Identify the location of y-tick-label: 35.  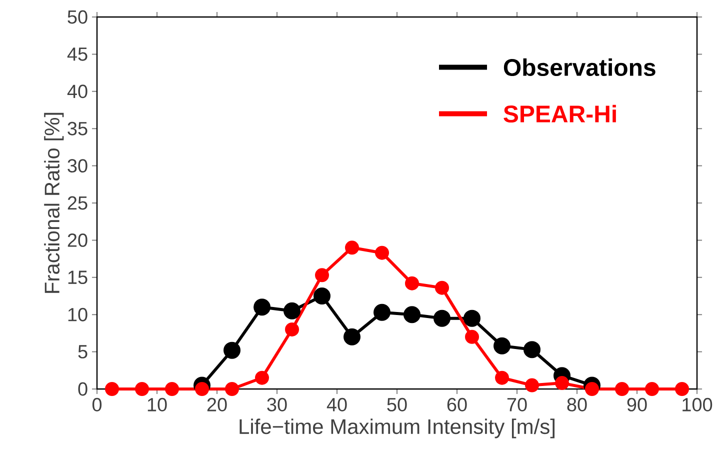
(78, 129).